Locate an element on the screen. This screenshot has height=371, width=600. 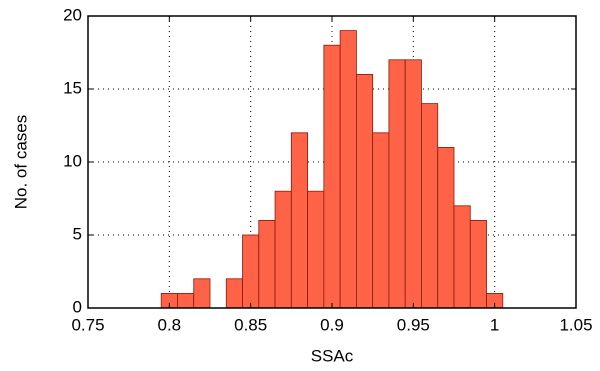
x-tick-label: 1.05 is located at coordinates (575, 324).